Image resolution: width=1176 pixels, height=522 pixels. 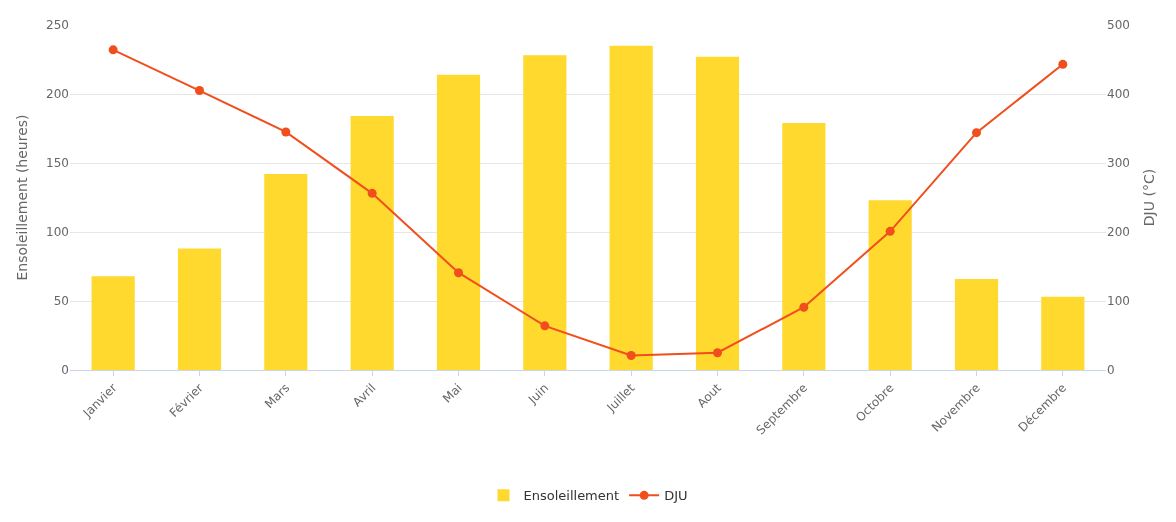 What do you see at coordinates (1118, 94) in the screenshot?
I see `y2-tick-label: 400` at bounding box center [1118, 94].